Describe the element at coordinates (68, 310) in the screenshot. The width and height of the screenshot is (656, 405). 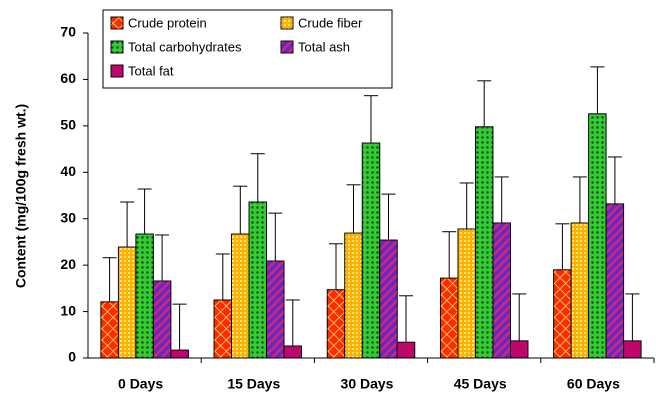
I see `y-tick-label: 10` at that location.